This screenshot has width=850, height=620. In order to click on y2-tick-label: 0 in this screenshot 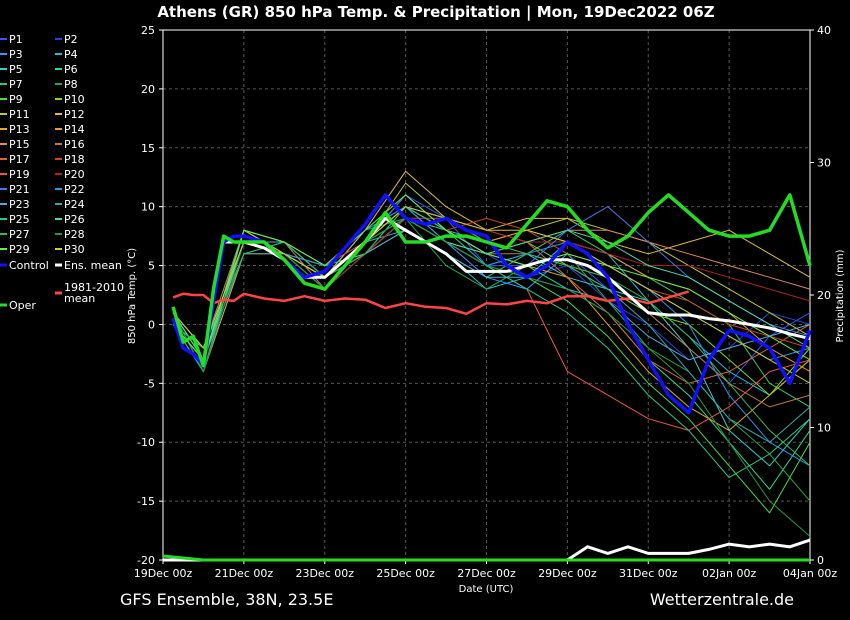, I will do `click(820, 560)`.